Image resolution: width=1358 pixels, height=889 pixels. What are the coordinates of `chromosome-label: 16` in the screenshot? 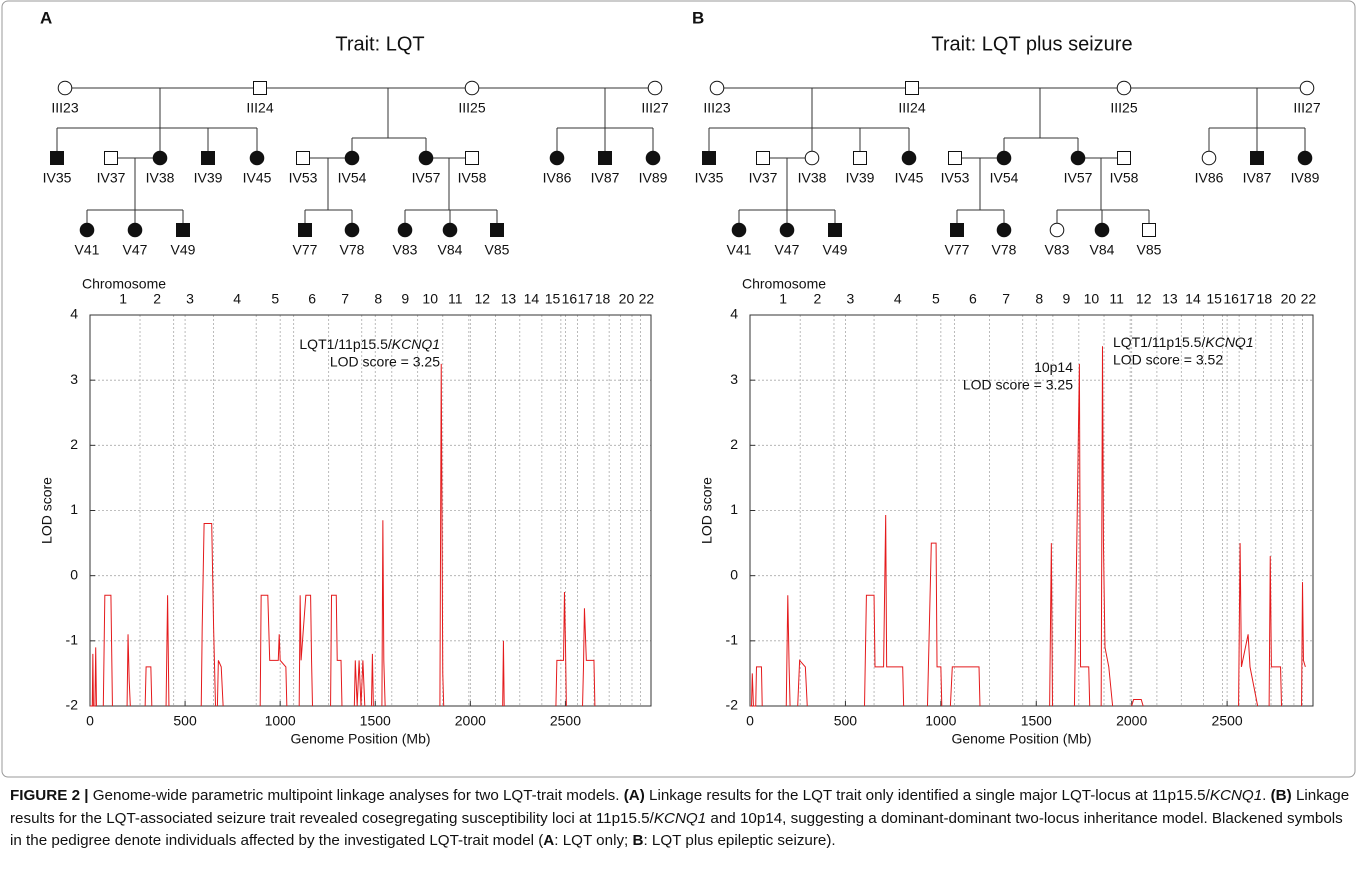 It's located at (570, 299).